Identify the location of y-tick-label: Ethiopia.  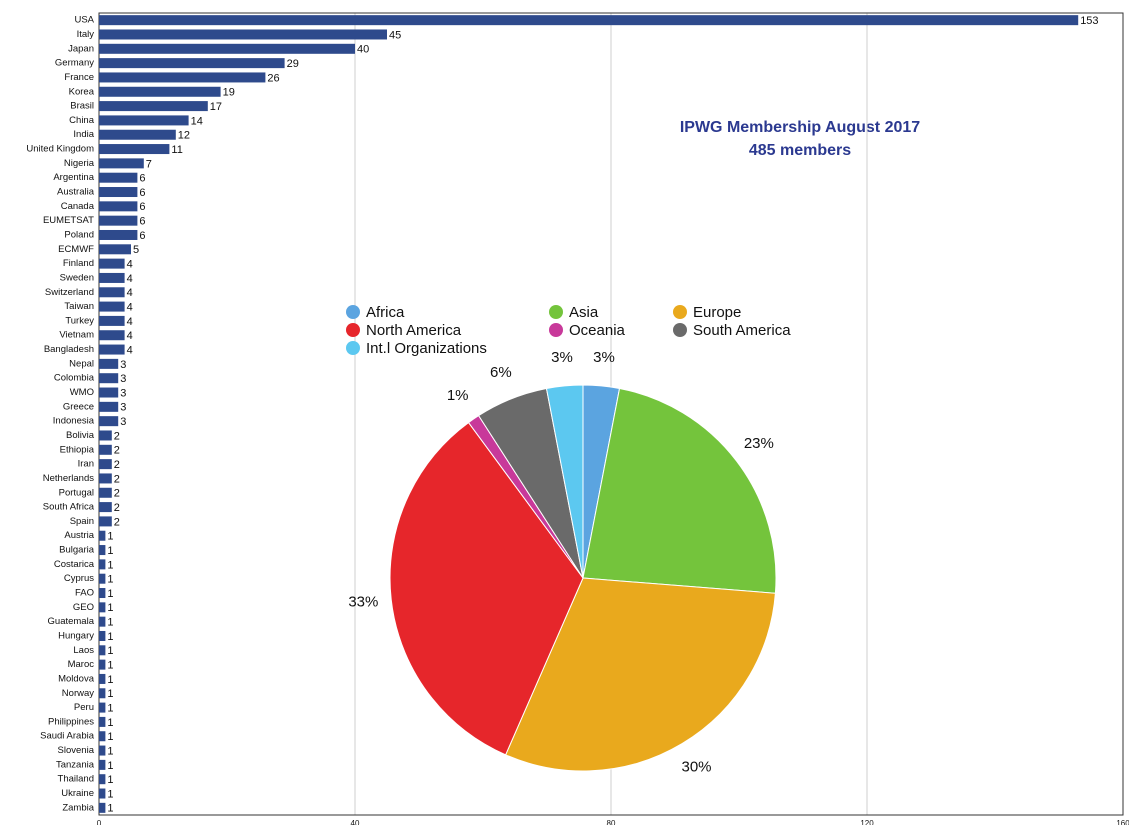
(77, 449).